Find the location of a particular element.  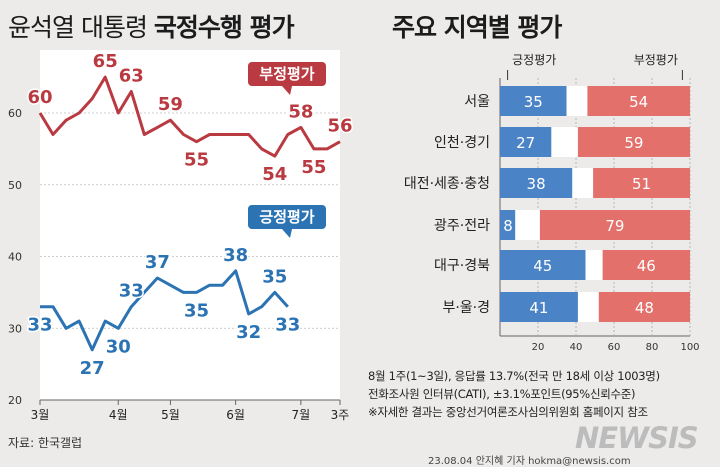

x-tick-label: 5월 is located at coordinates (170, 415).